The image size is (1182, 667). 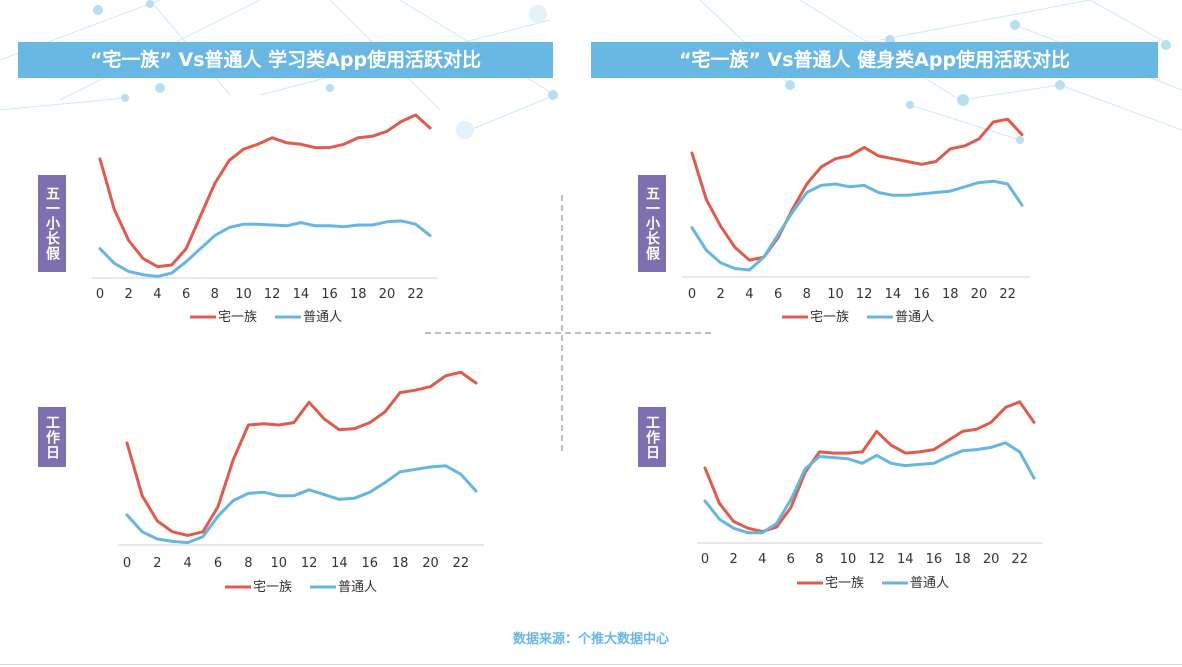 What do you see at coordinates (652, 223) in the screenshot?
I see `holiday-label-right: 五一小长假` at bounding box center [652, 223].